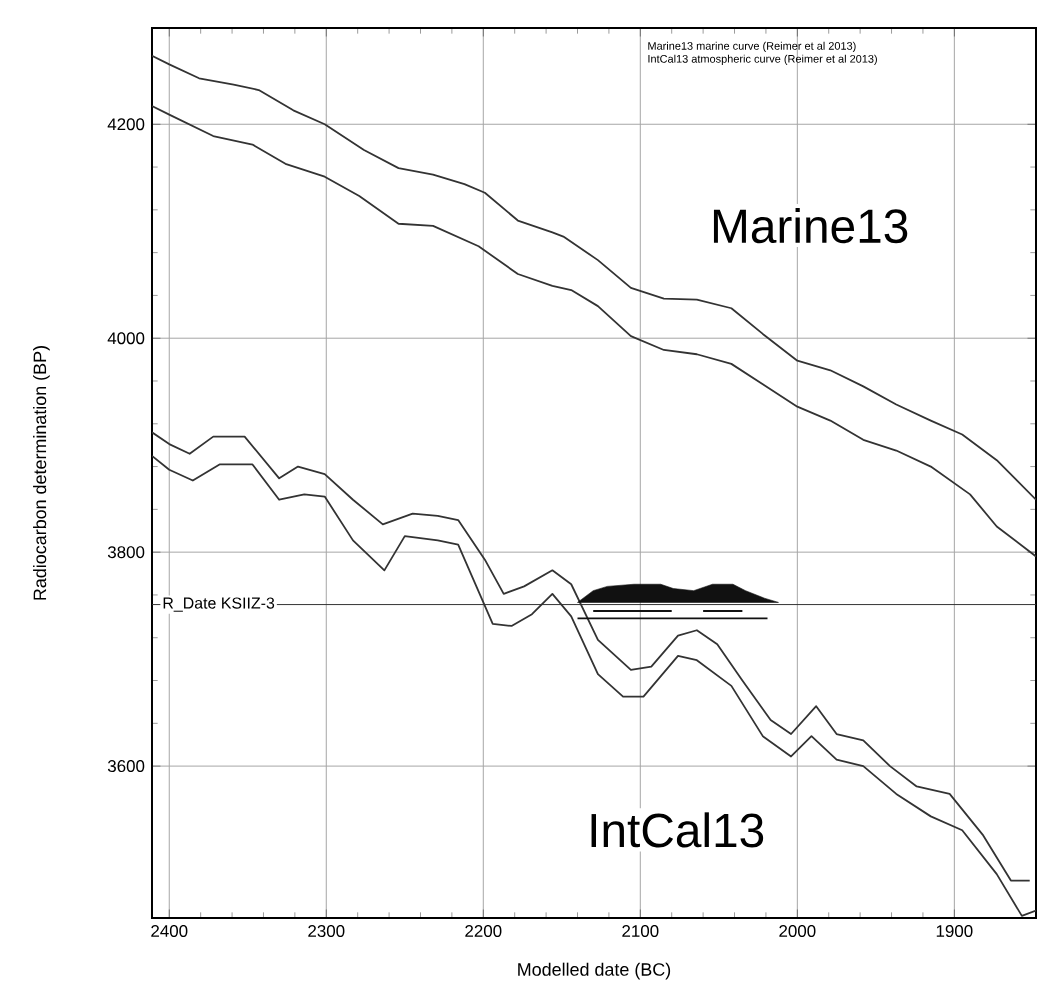 This screenshot has height=1002, width=1040. I want to click on y-axis-title: Radiocarbon determination (BP), so click(41, 473).